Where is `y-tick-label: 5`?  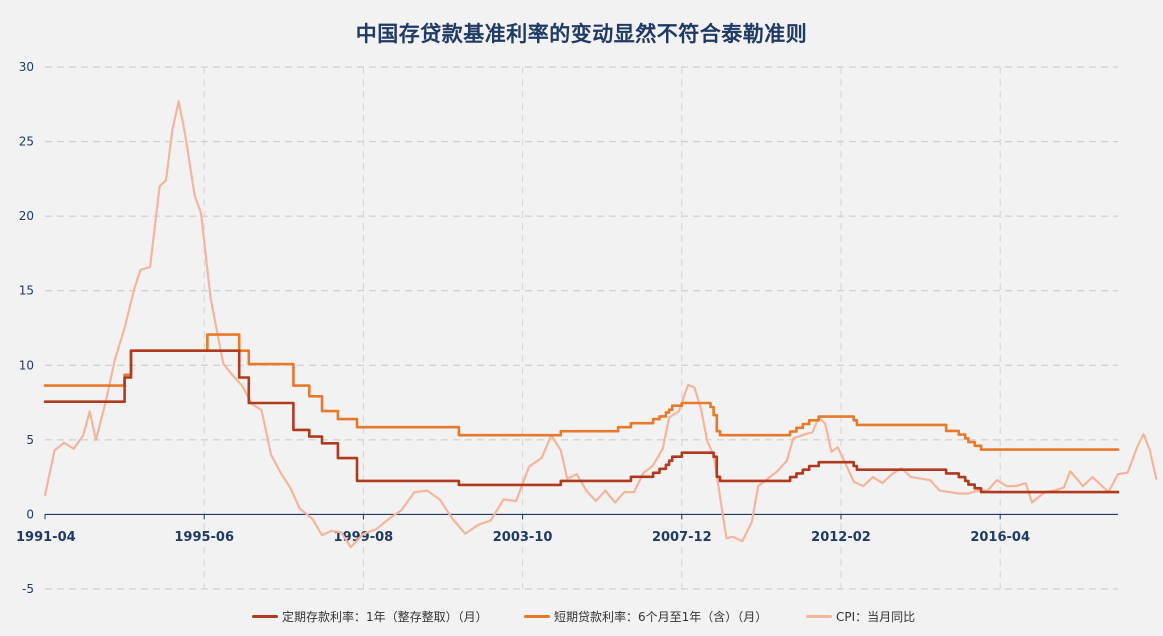
y-tick-label: 5 is located at coordinates (30, 440).